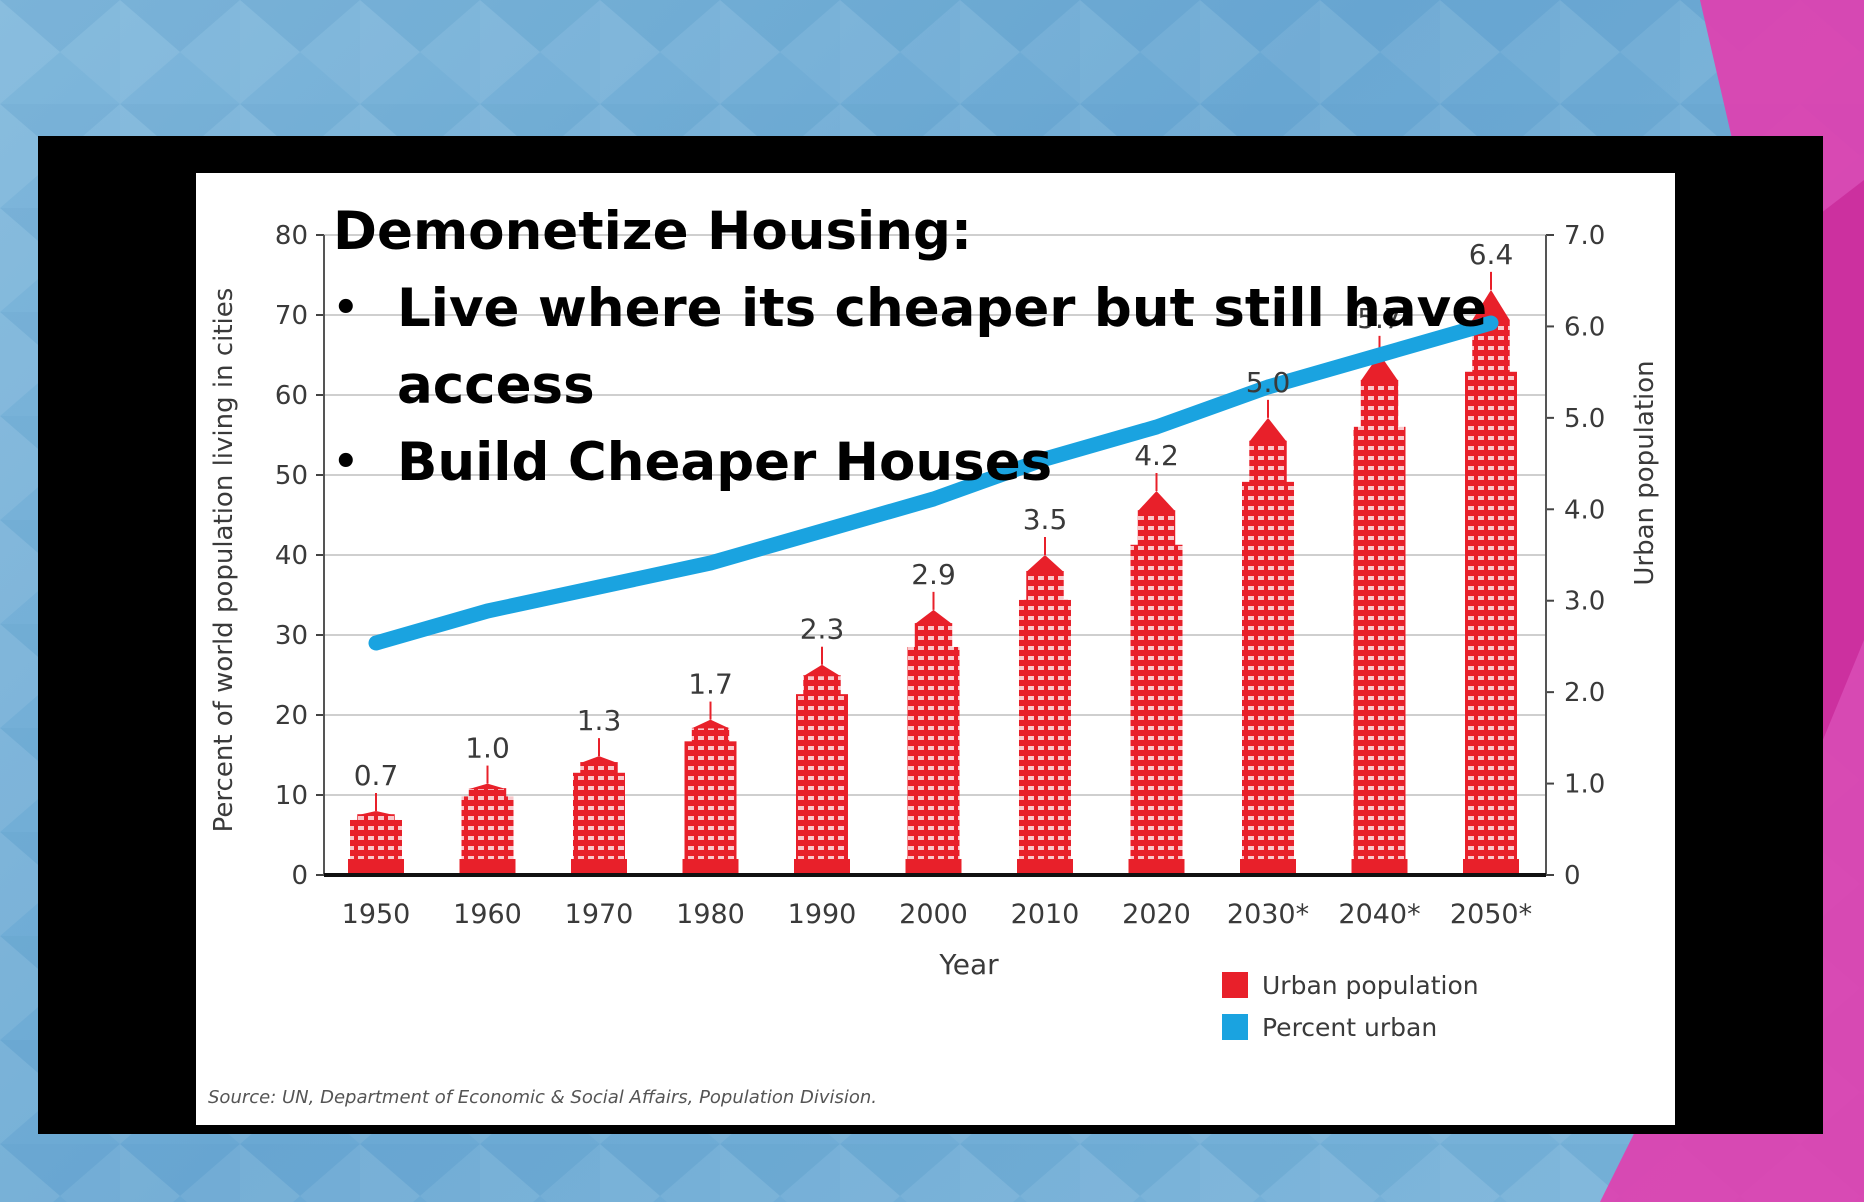 This screenshot has width=1864, height=1202. What do you see at coordinates (1584, 693) in the screenshot?
I see `right-tick-label: 2.0` at bounding box center [1584, 693].